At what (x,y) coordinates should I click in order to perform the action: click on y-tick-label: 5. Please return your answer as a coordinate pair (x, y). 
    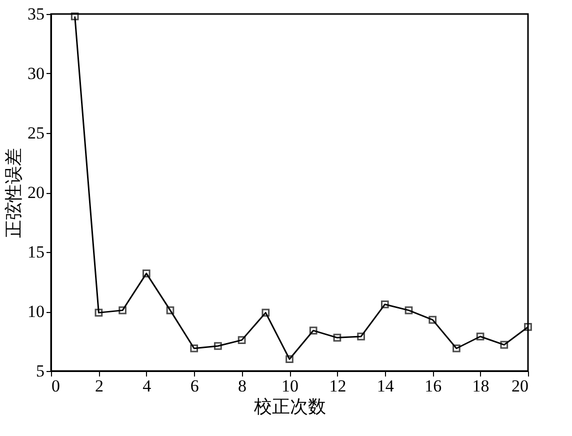
    Looking at the image, I should click on (40, 371).